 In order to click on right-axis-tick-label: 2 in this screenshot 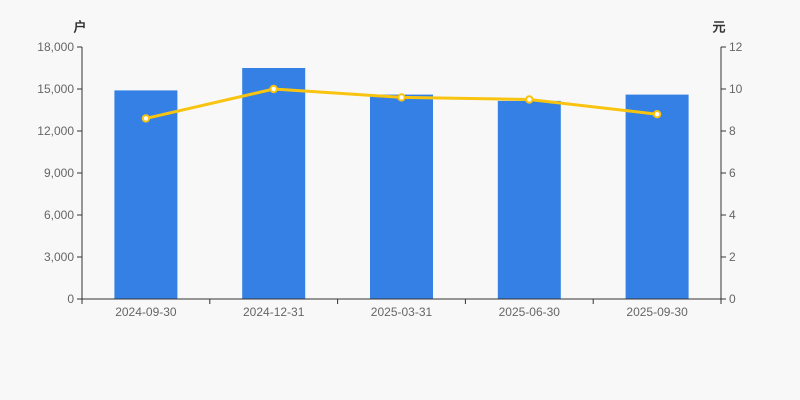, I will do `click(732, 257)`.